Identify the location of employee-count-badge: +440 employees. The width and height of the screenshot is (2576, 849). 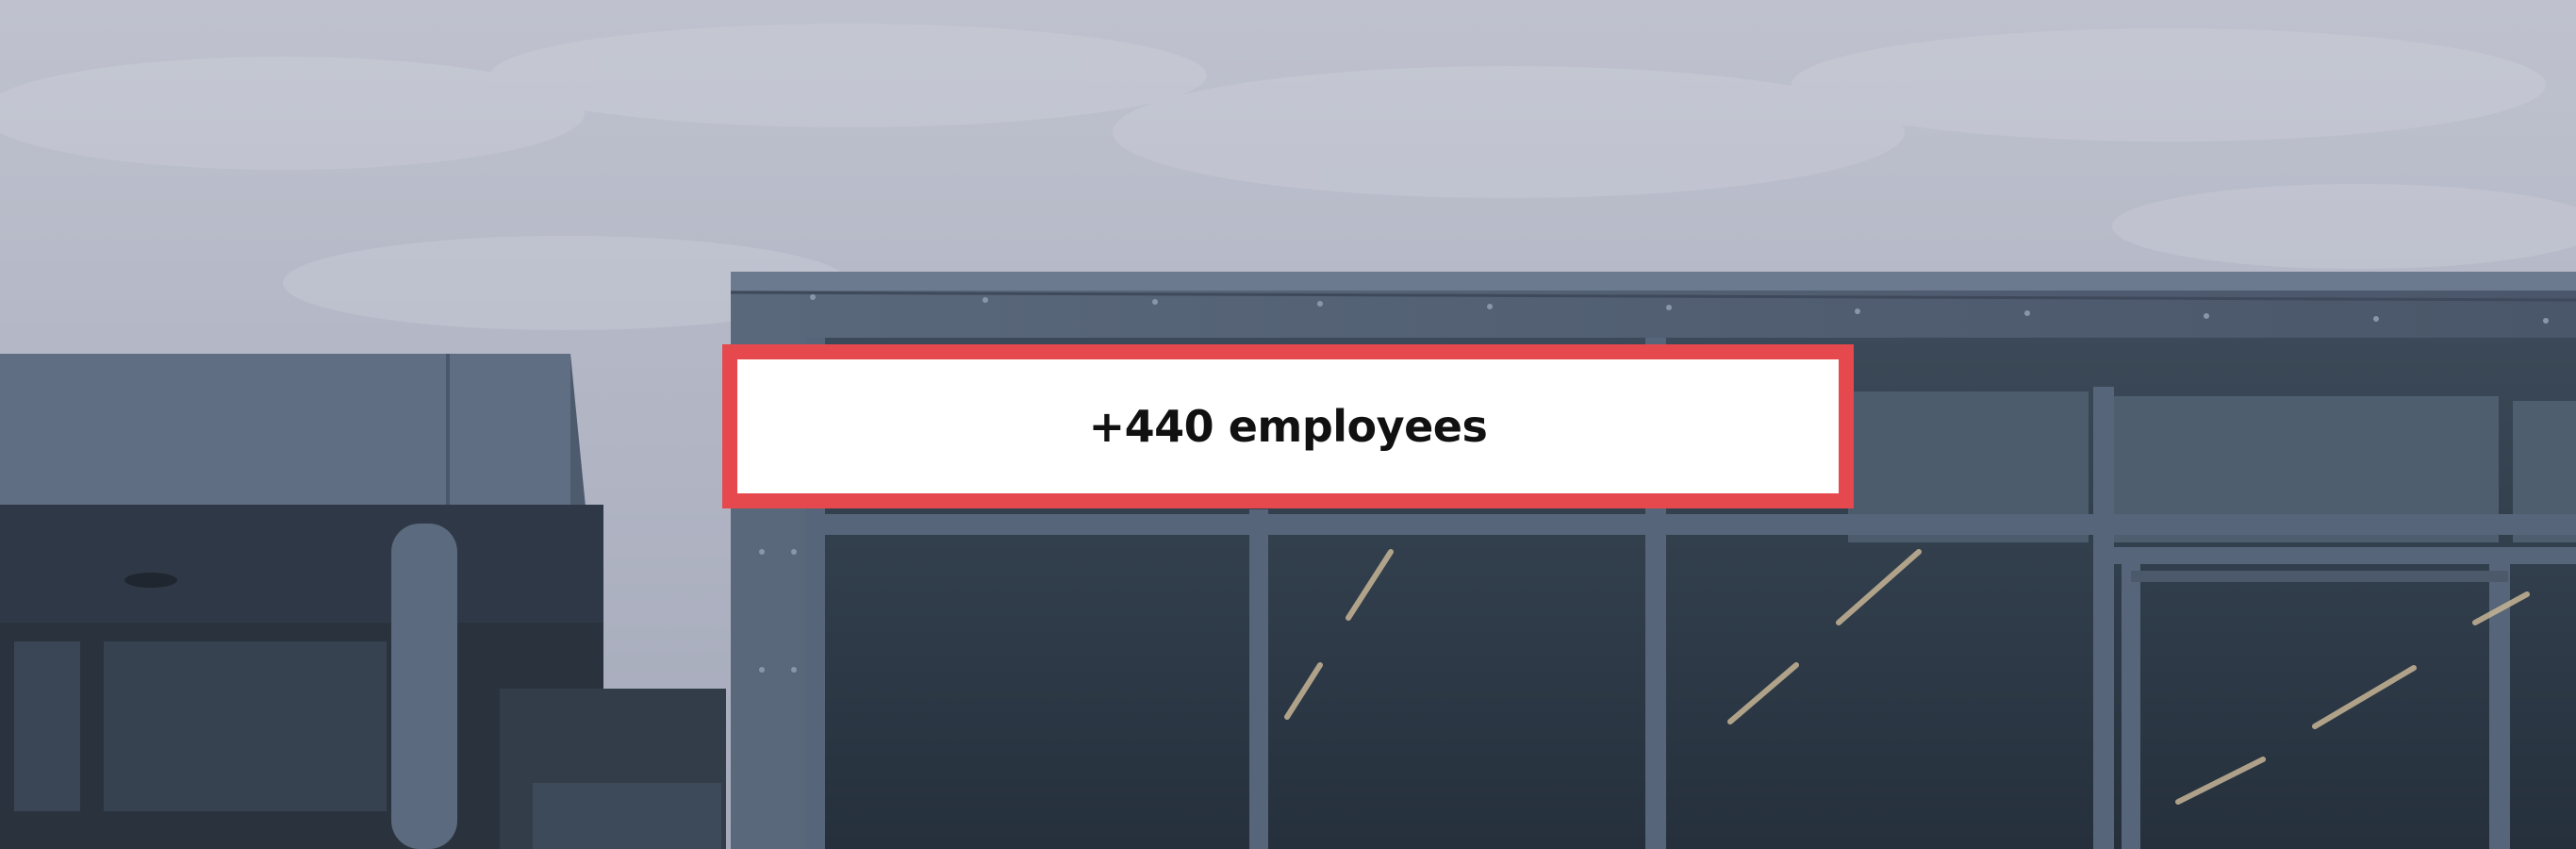
(1288, 426).